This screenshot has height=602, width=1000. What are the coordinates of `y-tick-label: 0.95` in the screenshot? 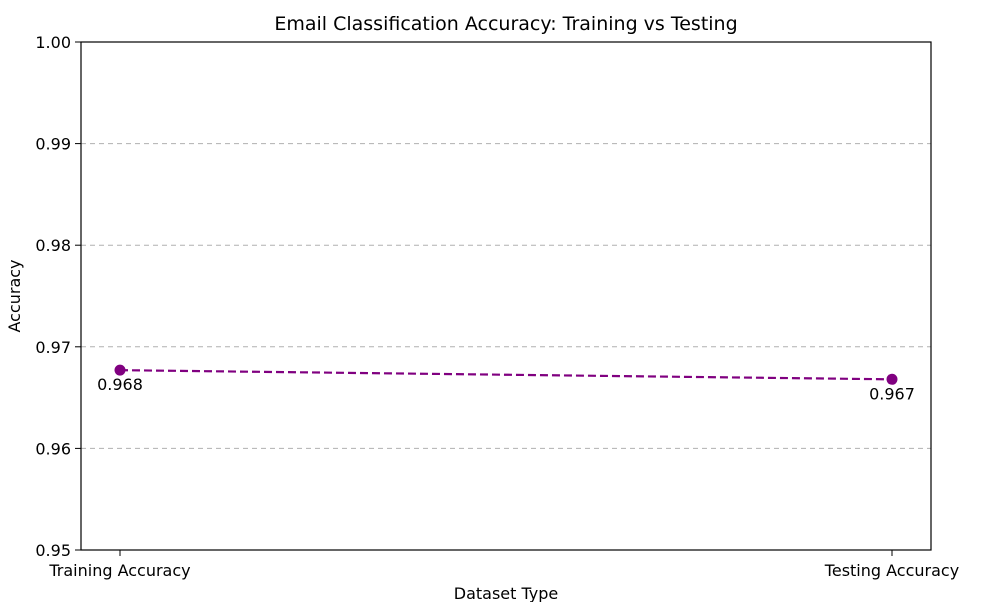 It's located at (53, 550).